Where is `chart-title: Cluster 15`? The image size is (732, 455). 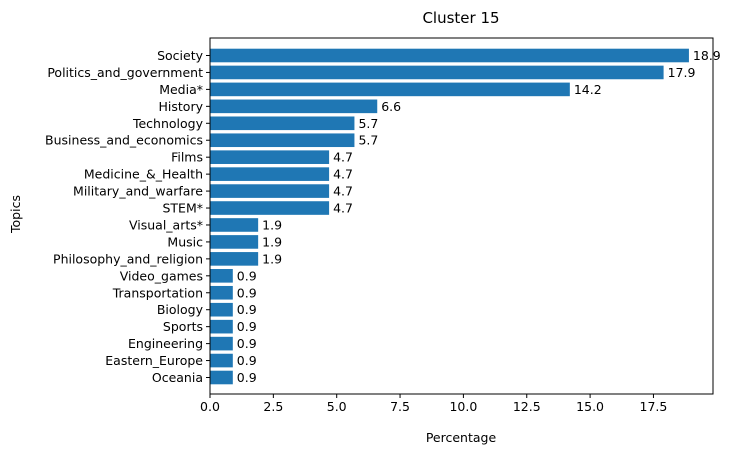
chart-title: Cluster 15 is located at coordinates (460, 18).